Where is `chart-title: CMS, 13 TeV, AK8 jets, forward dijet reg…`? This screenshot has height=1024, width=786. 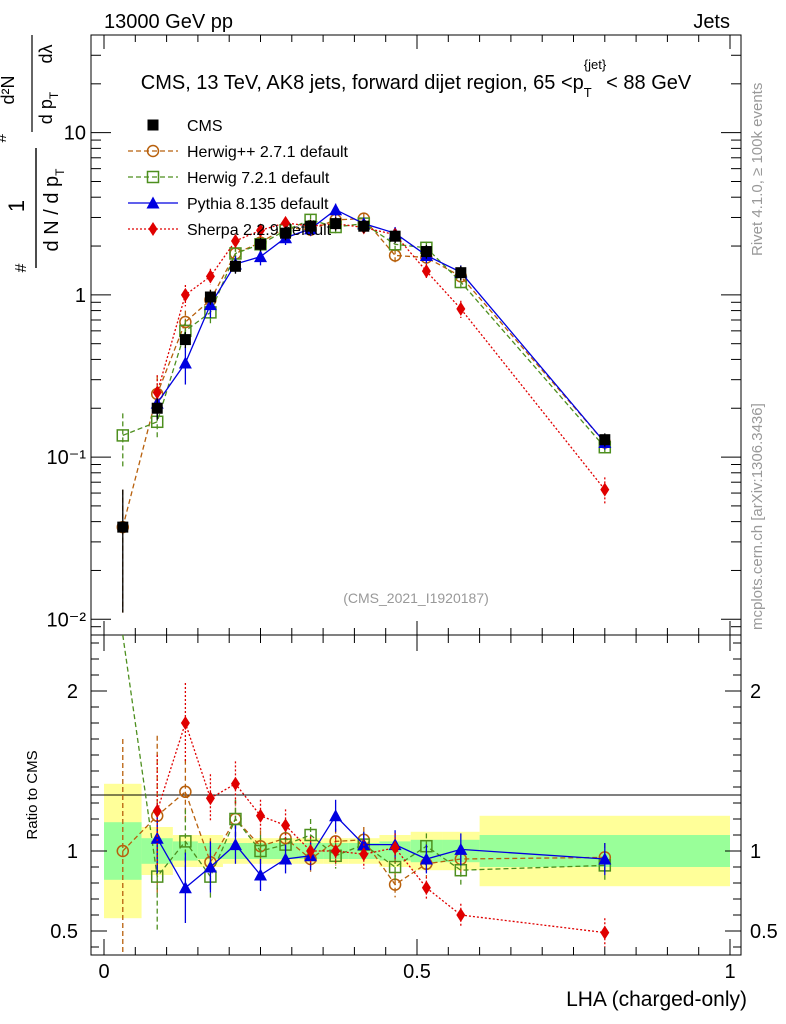 chart-title: CMS, 13 TeV, AK8 jets, forward dijet reg… is located at coordinates (416, 78).